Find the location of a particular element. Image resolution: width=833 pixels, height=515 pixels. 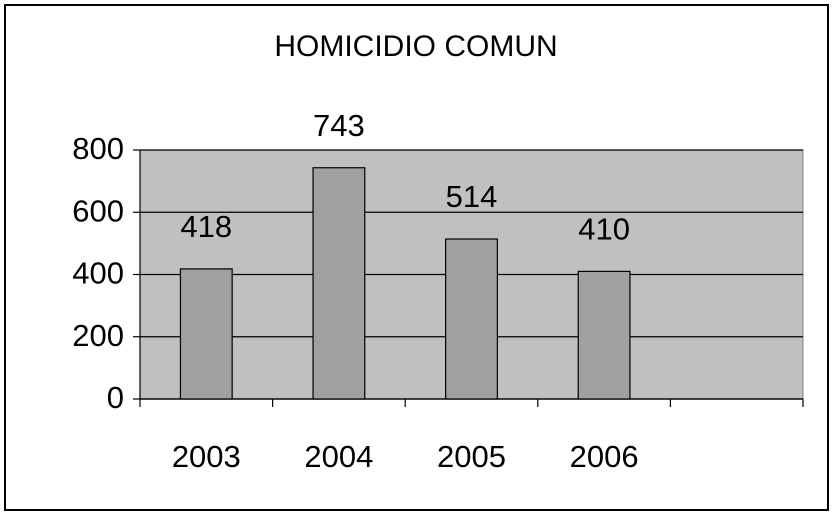

y-tick-label: 600 is located at coordinates (98, 210).